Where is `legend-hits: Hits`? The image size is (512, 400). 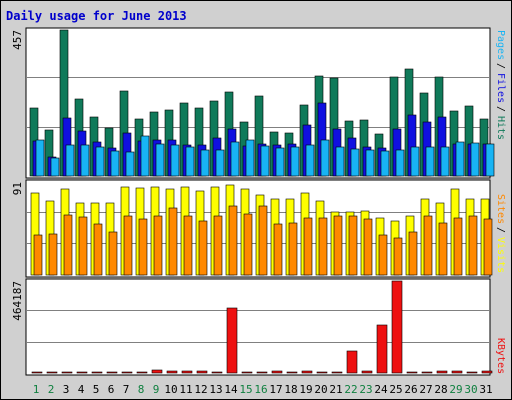 legend-hits: Hits is located at coordinates (500, 128).